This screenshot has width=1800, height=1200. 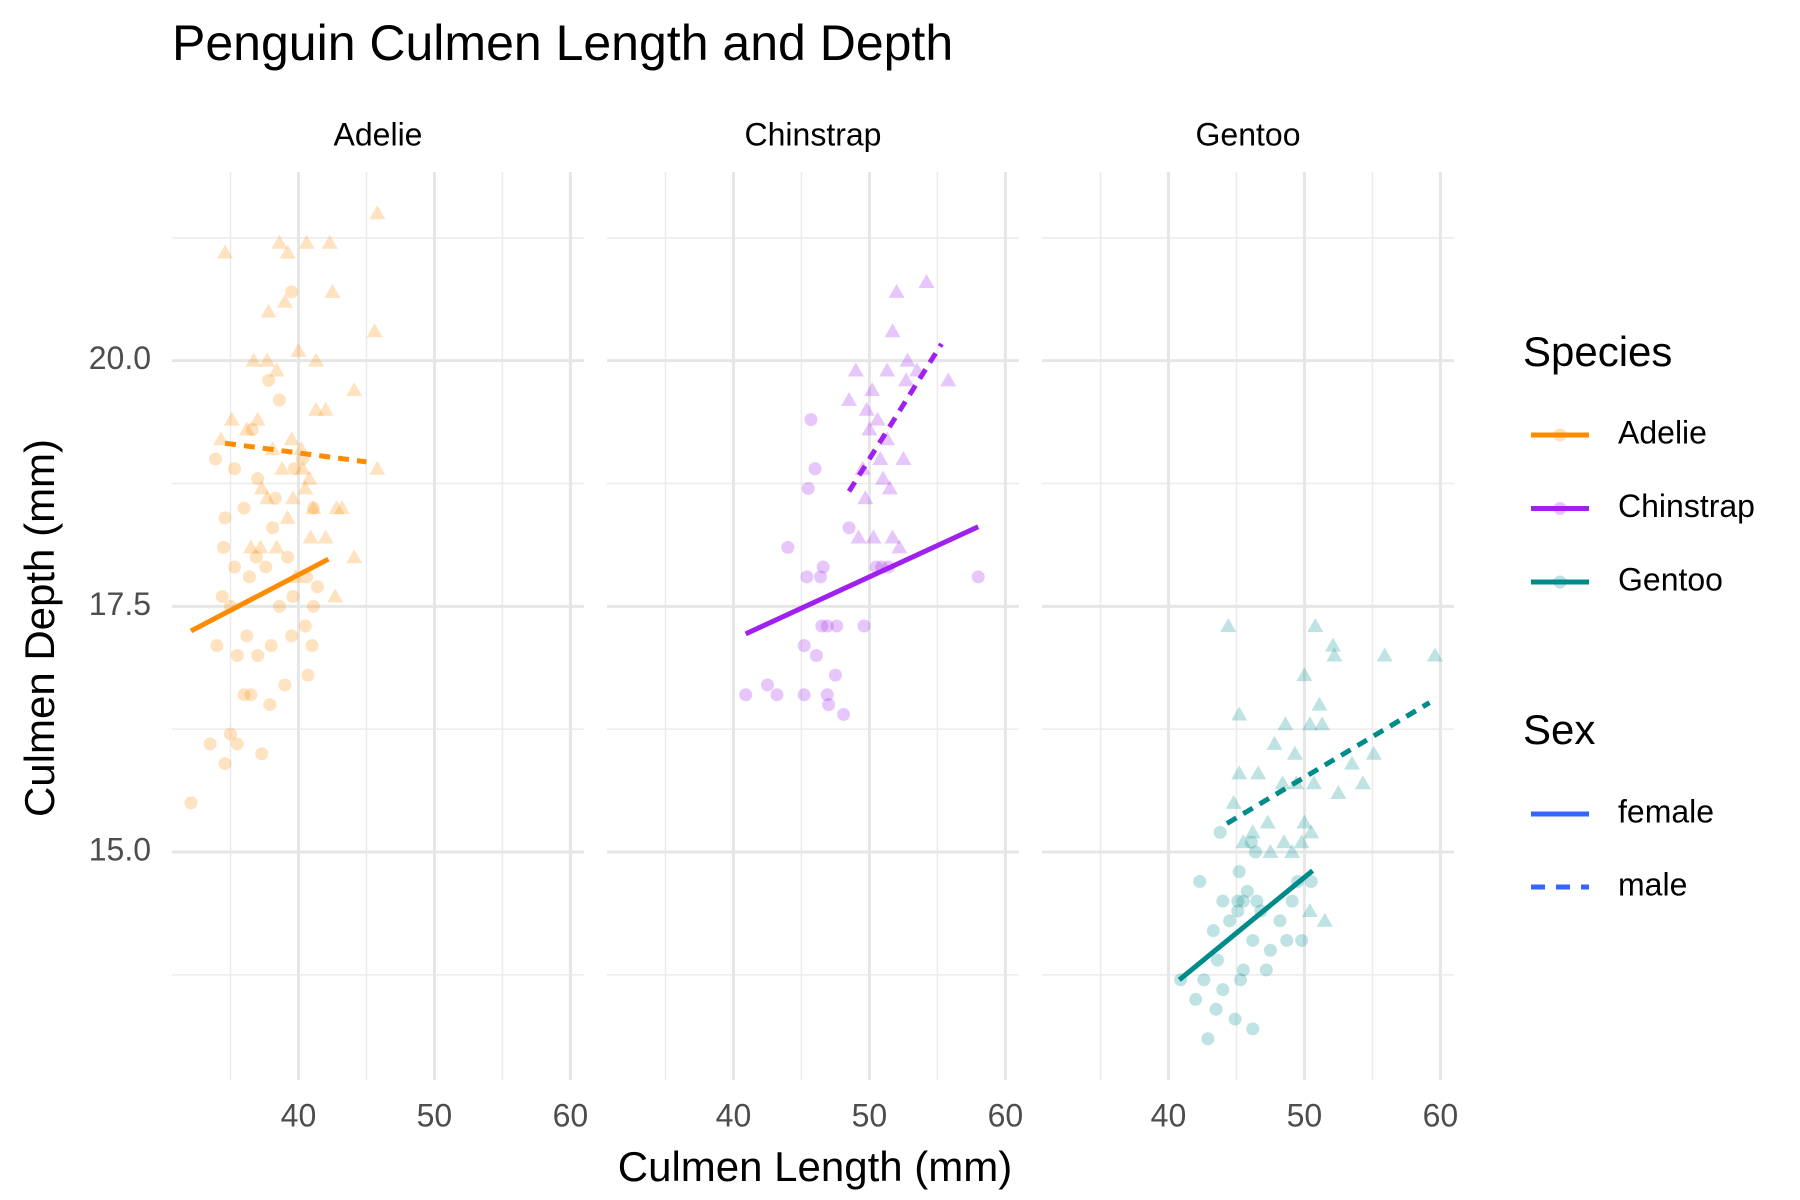 I want to click on x-tick-label: 50, so click(x=1305, y=1115).